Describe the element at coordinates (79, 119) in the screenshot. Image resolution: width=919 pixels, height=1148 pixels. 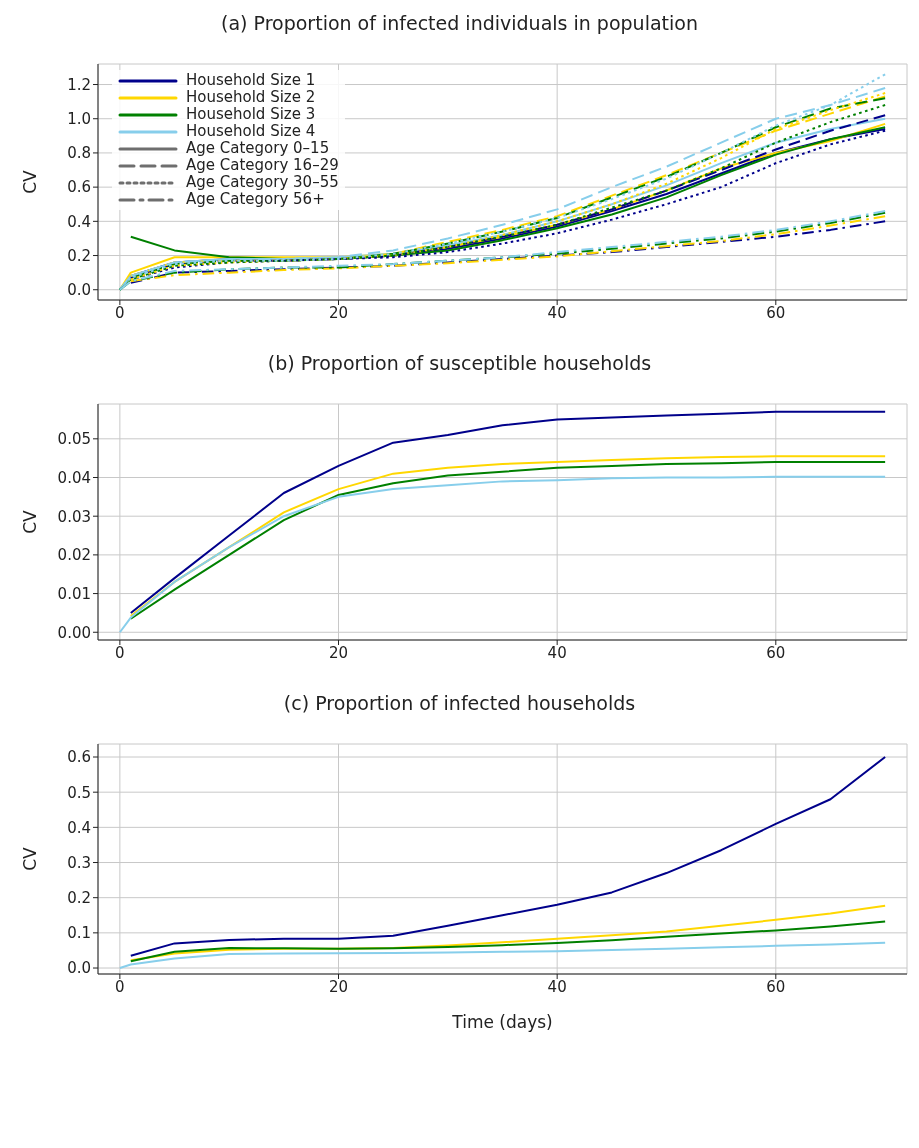
I see `y-tick-label: 1.0` at that location.